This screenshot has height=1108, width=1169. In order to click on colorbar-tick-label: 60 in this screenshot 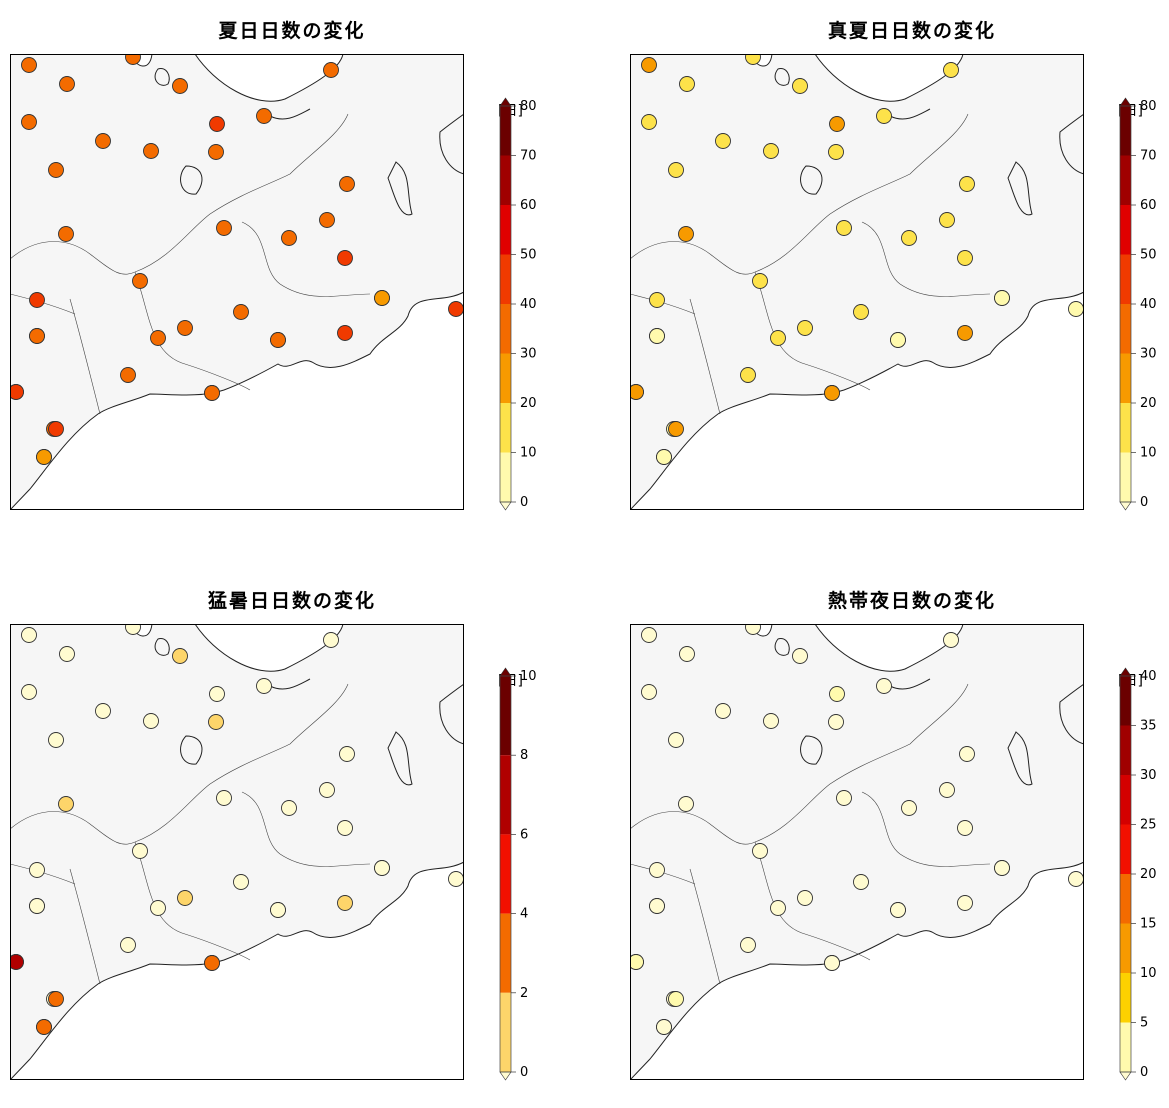, I will do `click(1148, 205)`.